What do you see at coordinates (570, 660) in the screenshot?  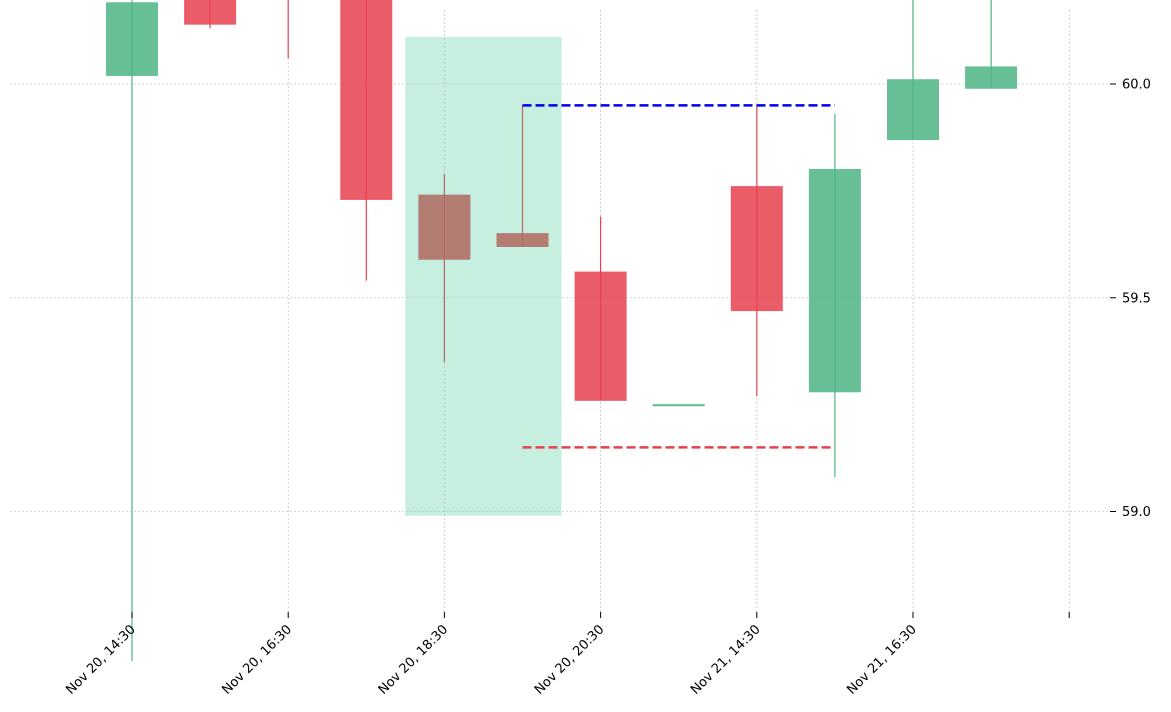 I see `x-tick-label: Nov 20, 20:30` at bounding box center [570, 660].